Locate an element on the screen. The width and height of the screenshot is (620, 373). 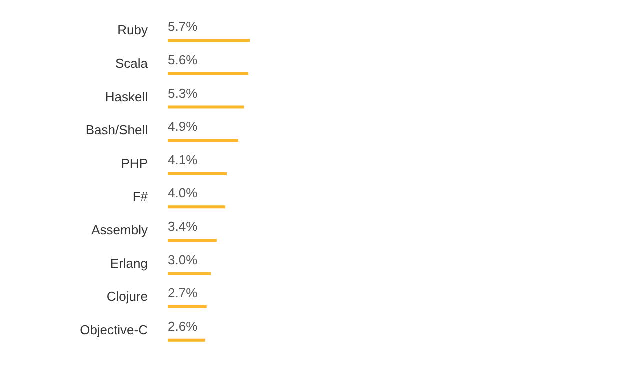
data-label: 5.7% is located at coordinates (183, 26).